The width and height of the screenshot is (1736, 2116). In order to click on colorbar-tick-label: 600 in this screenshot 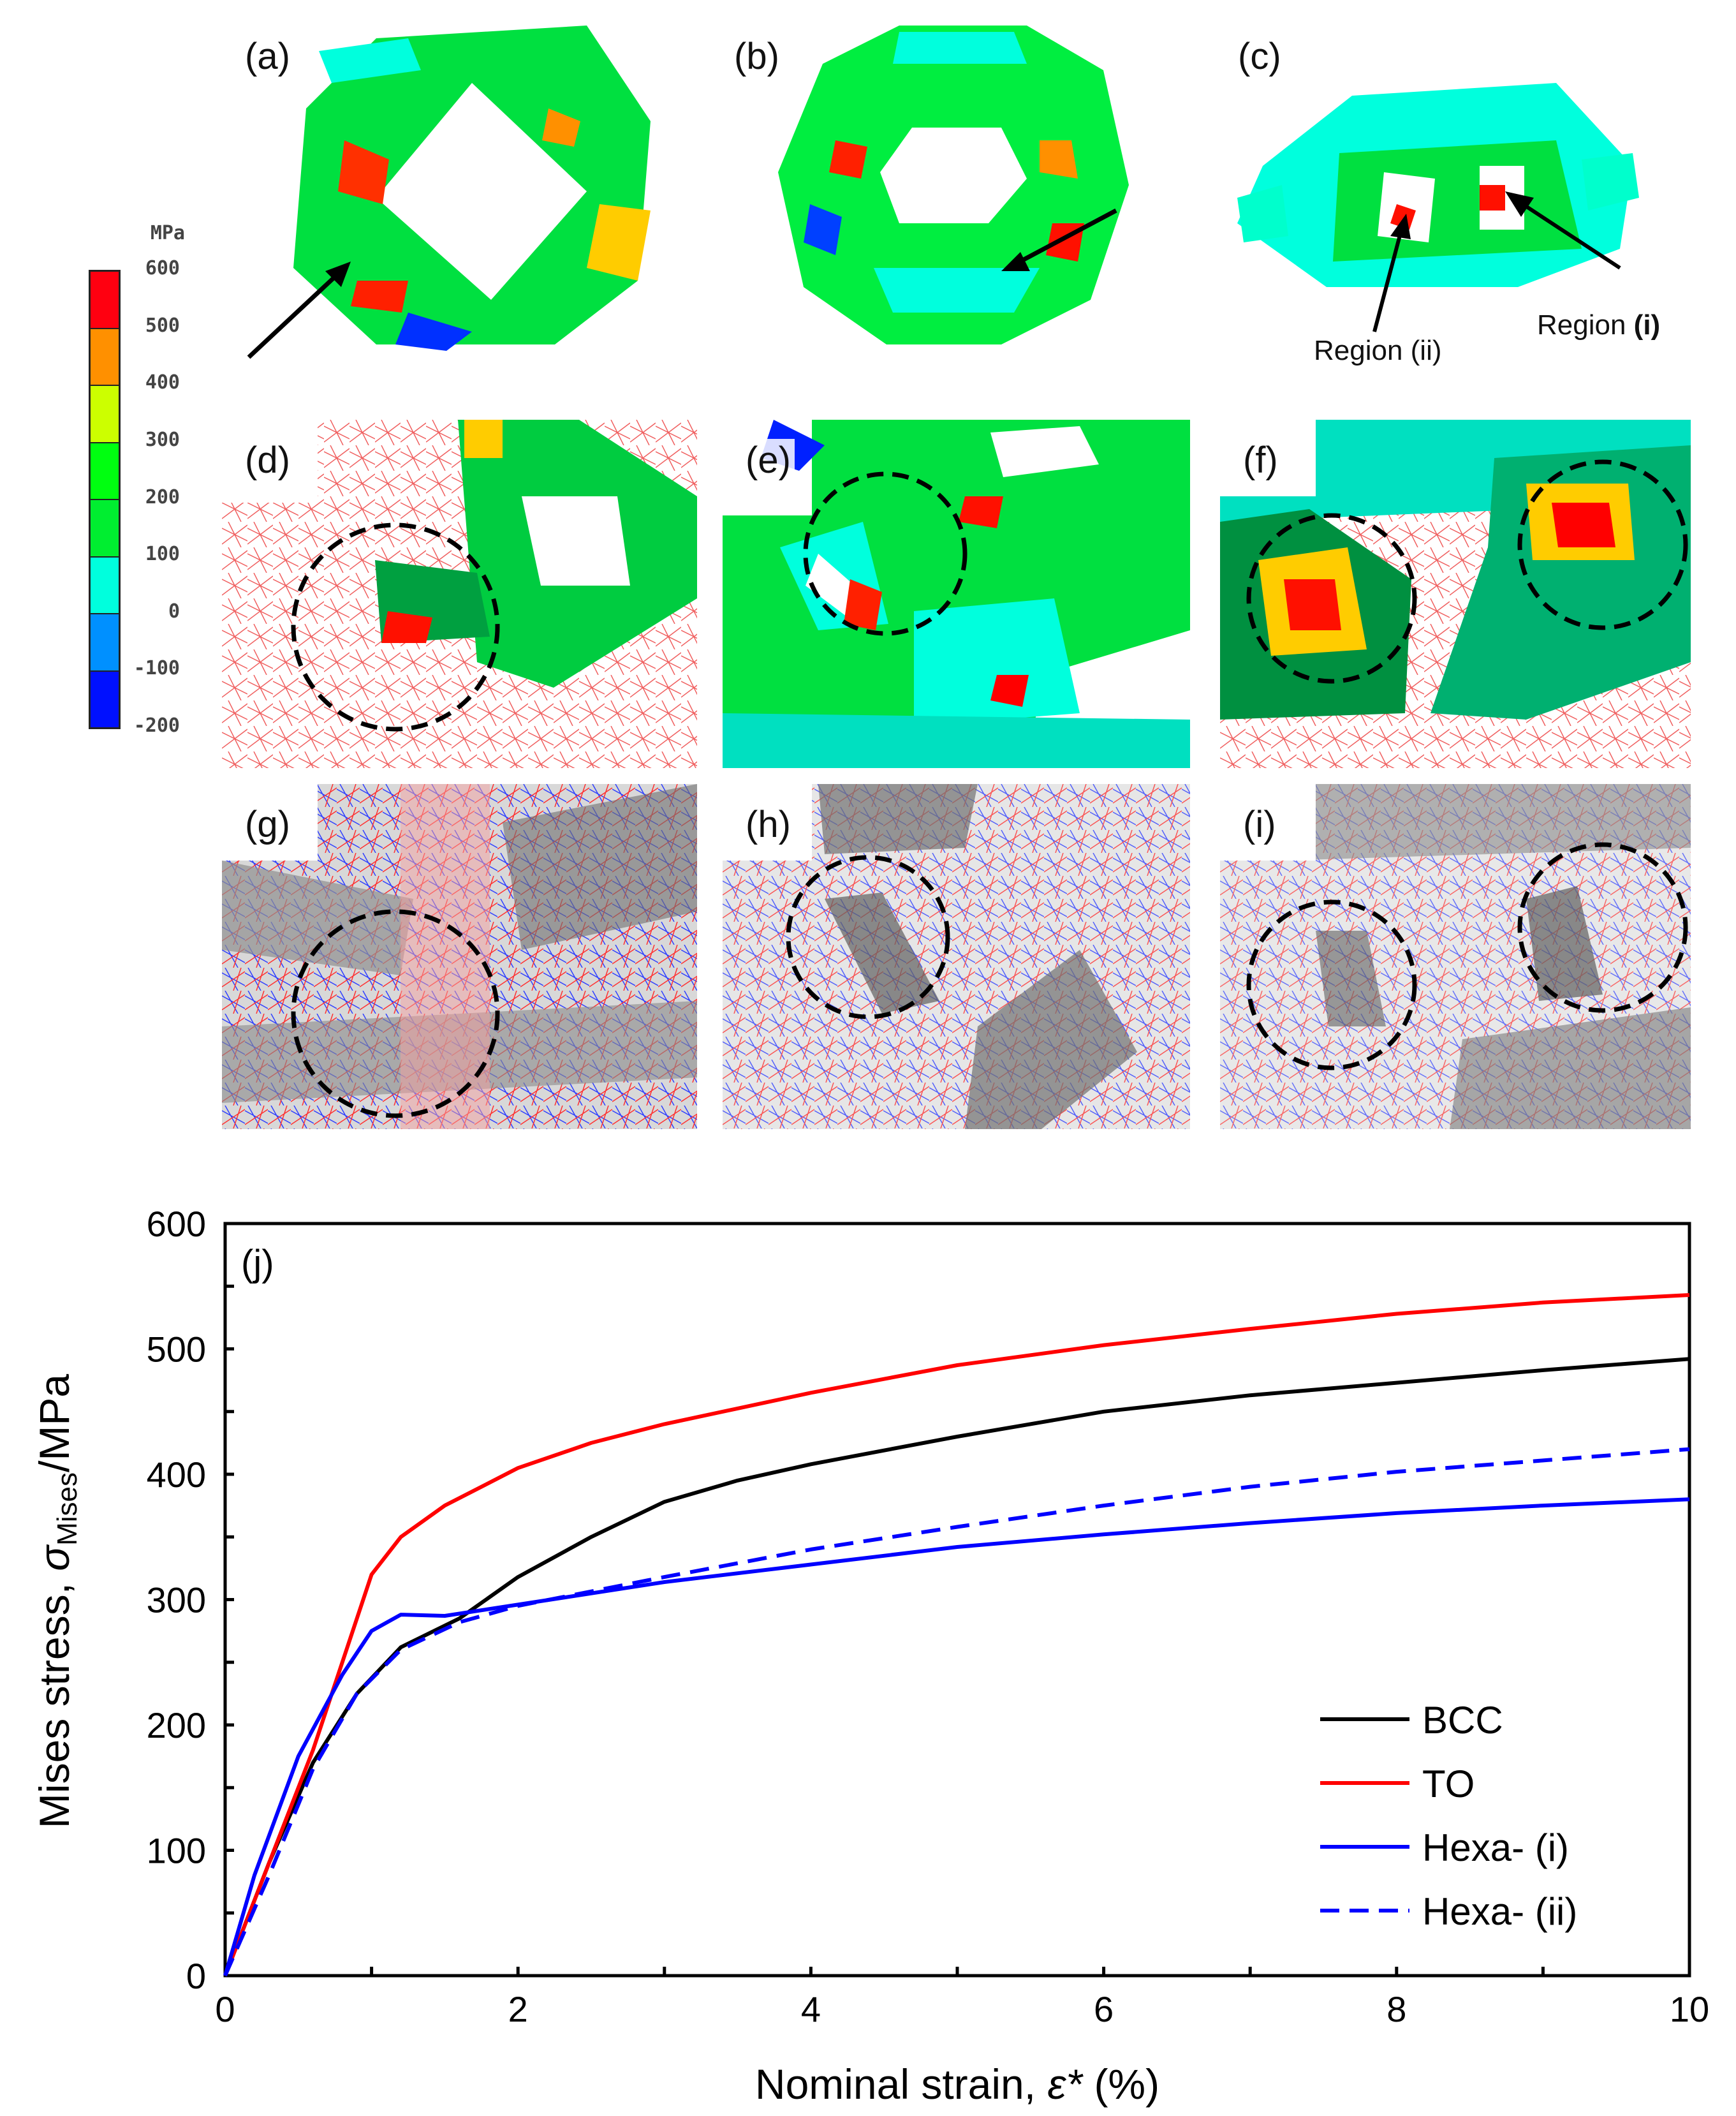, I will do `click(163, 268)`.